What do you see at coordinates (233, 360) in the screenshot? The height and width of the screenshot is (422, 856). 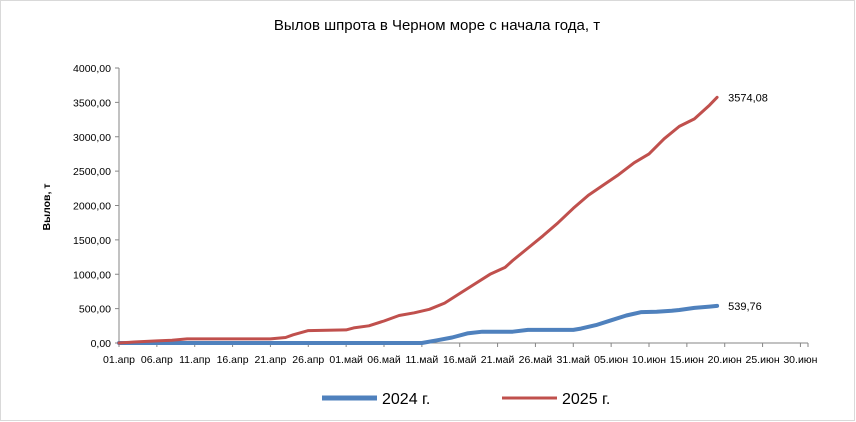 I see `x-tick-label: 16.апр` at bounding box center [233, 360].